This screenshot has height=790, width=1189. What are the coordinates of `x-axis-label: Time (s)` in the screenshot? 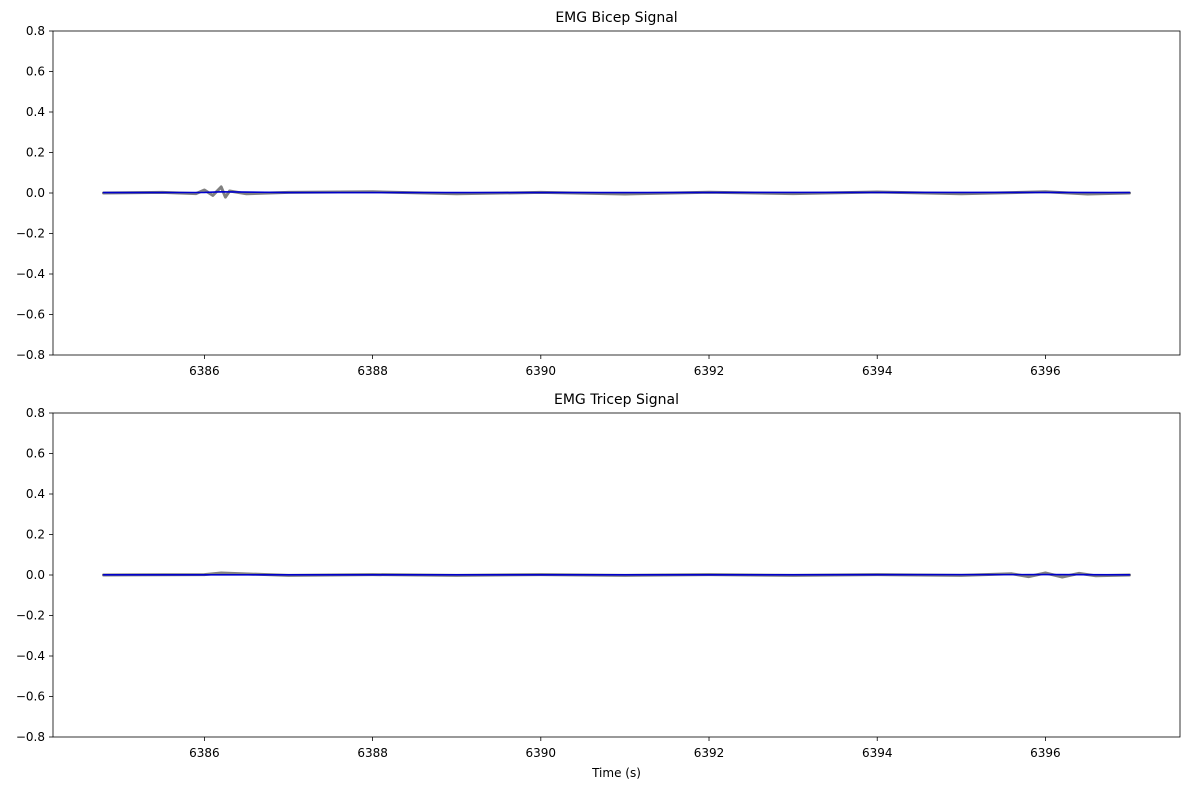 It's located at (616, 773).